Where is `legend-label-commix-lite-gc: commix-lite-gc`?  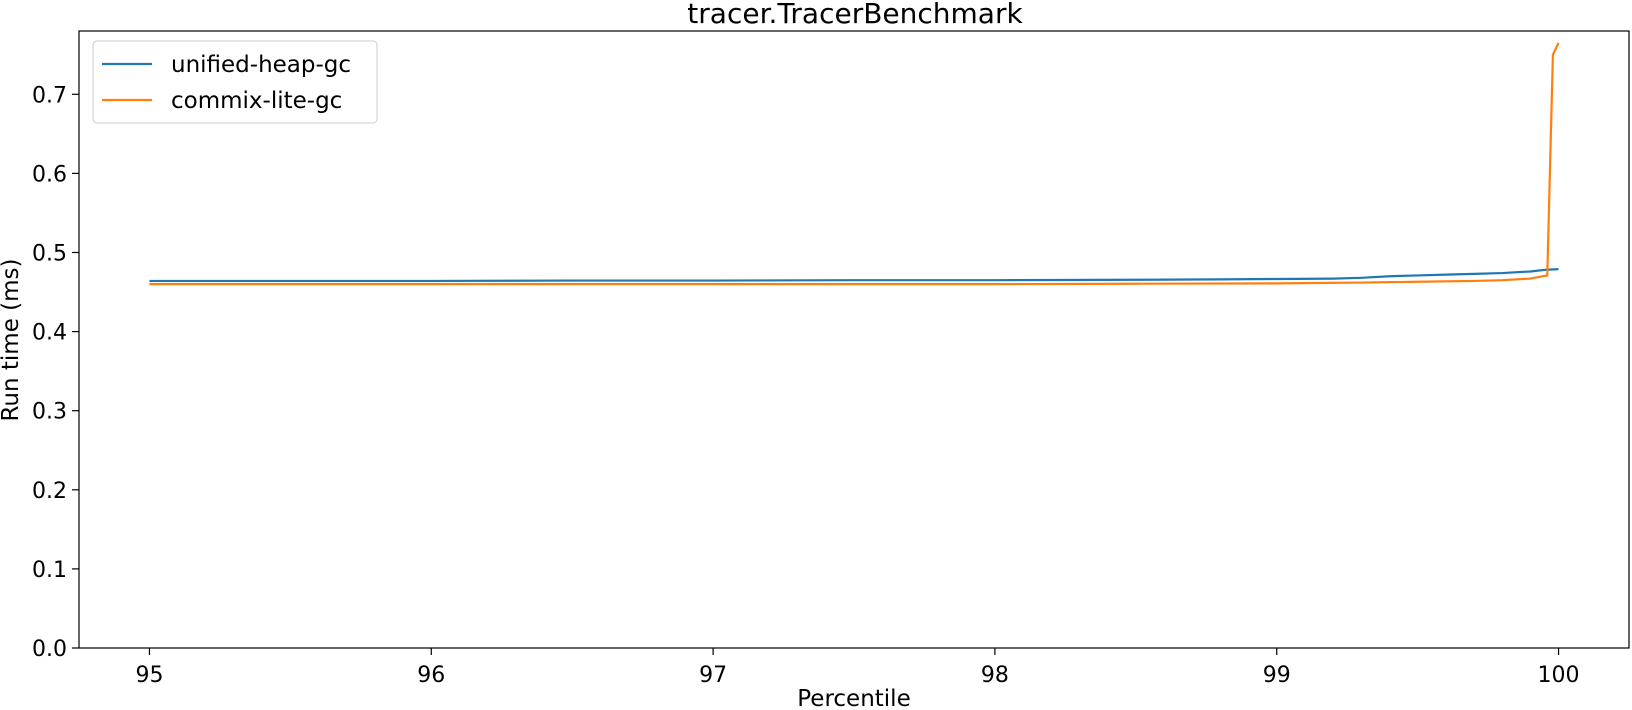 legend-label-commix-lite-gc: commix-lite-gc is located at coordinates (256, 101).